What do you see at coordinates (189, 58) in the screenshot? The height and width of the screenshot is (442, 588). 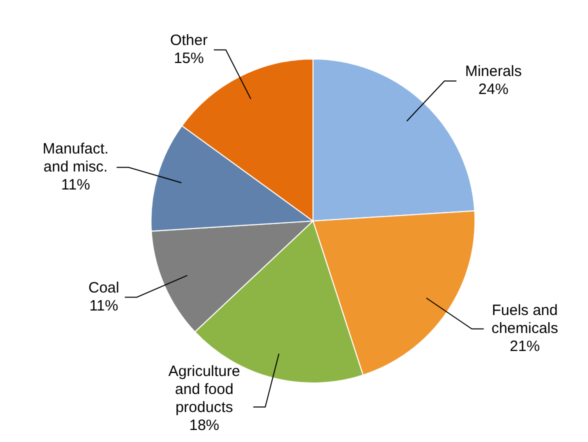 I see `data-label: 15%` at bounding box center [189, 58].